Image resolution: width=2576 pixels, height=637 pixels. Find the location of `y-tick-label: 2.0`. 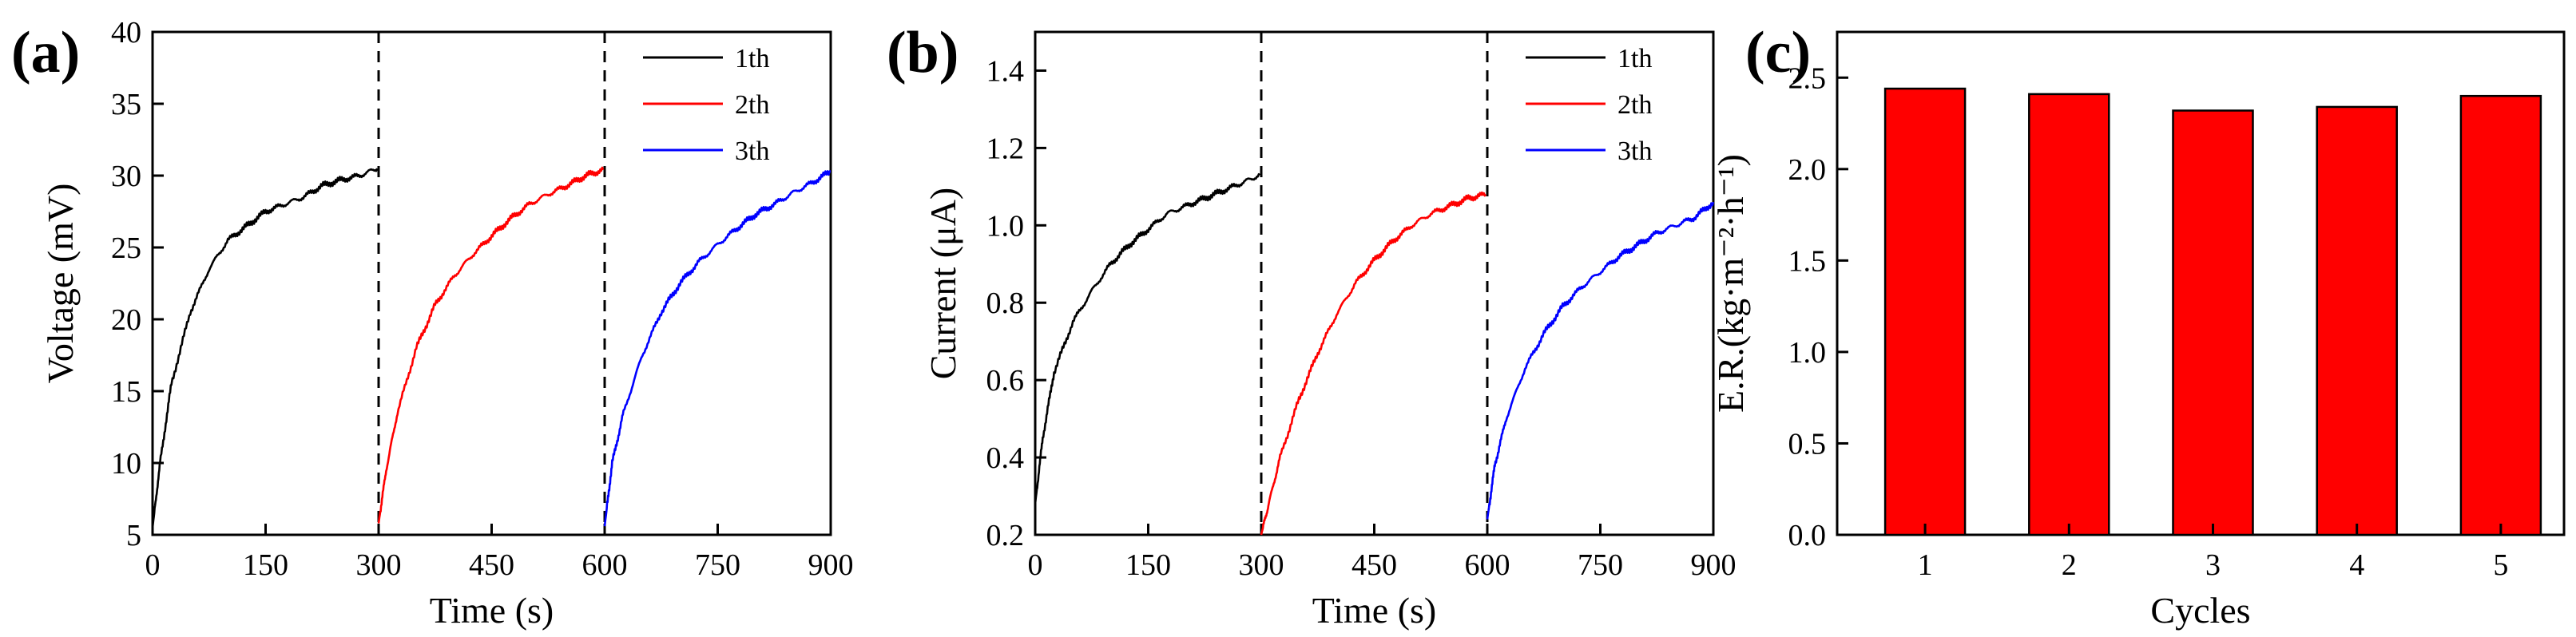

y-tick-label: 2.0 is located at coordinates (1807, 170).